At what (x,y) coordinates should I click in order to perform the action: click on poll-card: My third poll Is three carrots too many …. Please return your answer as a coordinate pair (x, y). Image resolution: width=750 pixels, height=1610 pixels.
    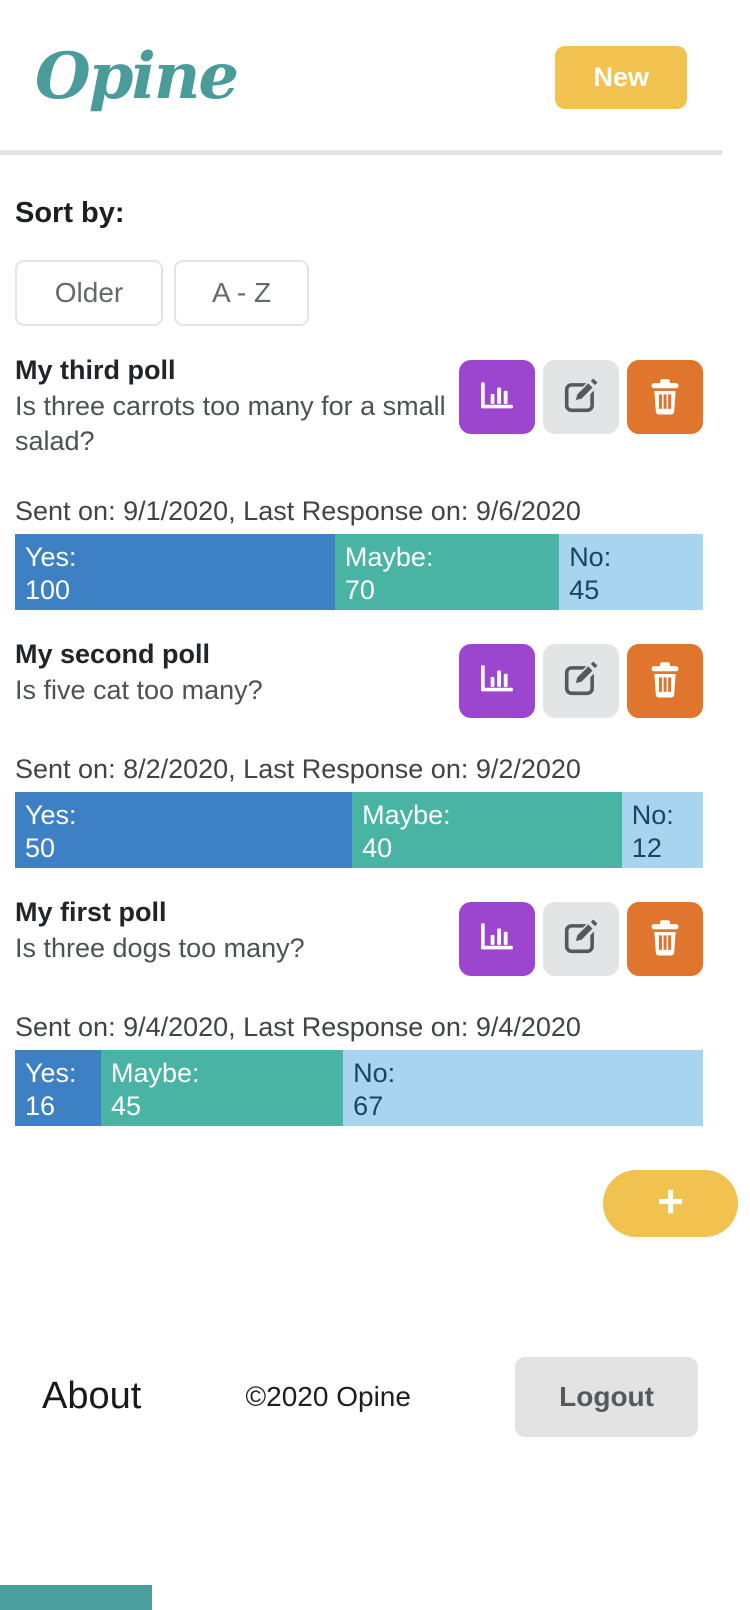
    Looking at the image, I should click on (359, 482).